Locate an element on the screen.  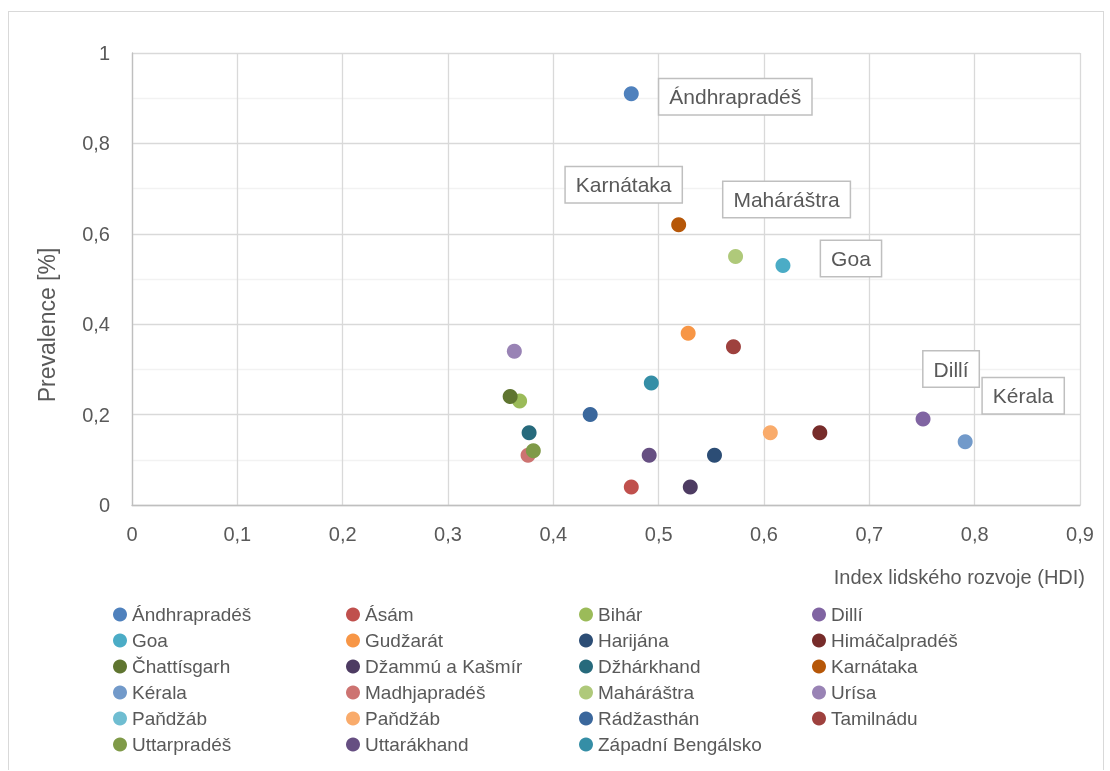
y-tick-label: 1 is located at coordinates (104, 53).